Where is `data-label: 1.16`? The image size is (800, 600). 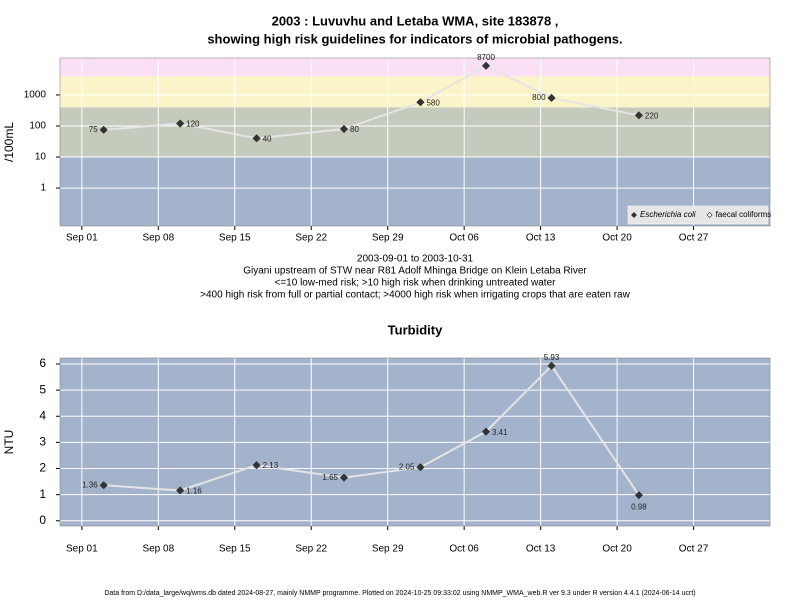 data-label: 1.16 is located at coordinates (194, 491).